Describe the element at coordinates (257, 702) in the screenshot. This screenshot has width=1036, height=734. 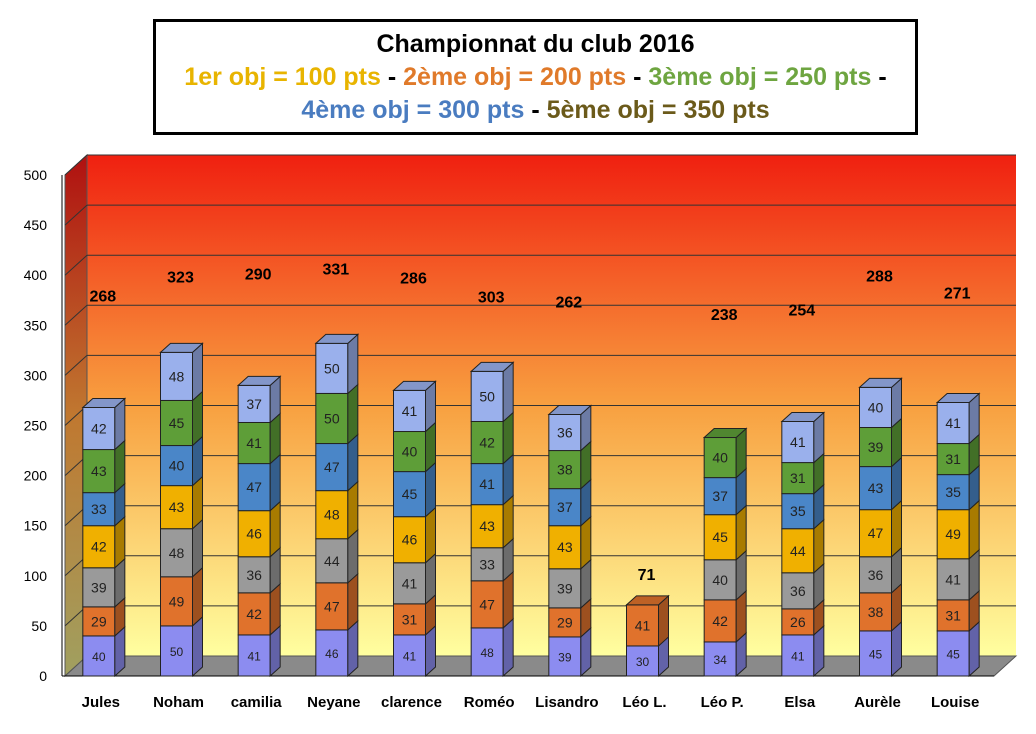
I see `x-tick-label: camilia` at that location.